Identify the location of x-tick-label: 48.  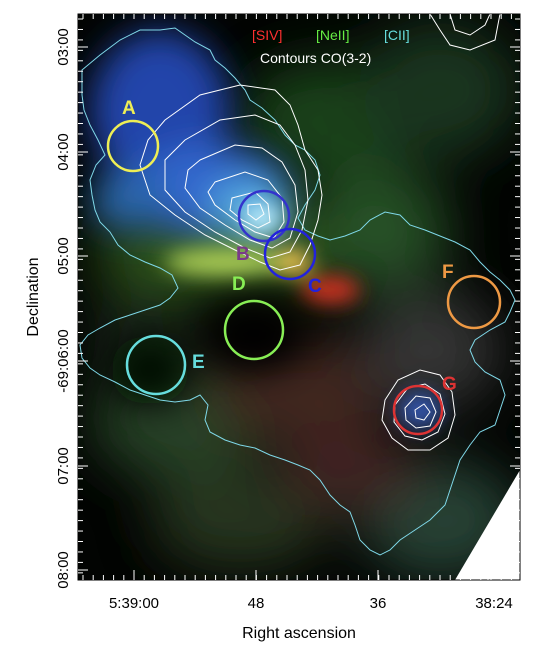
(256, 603).